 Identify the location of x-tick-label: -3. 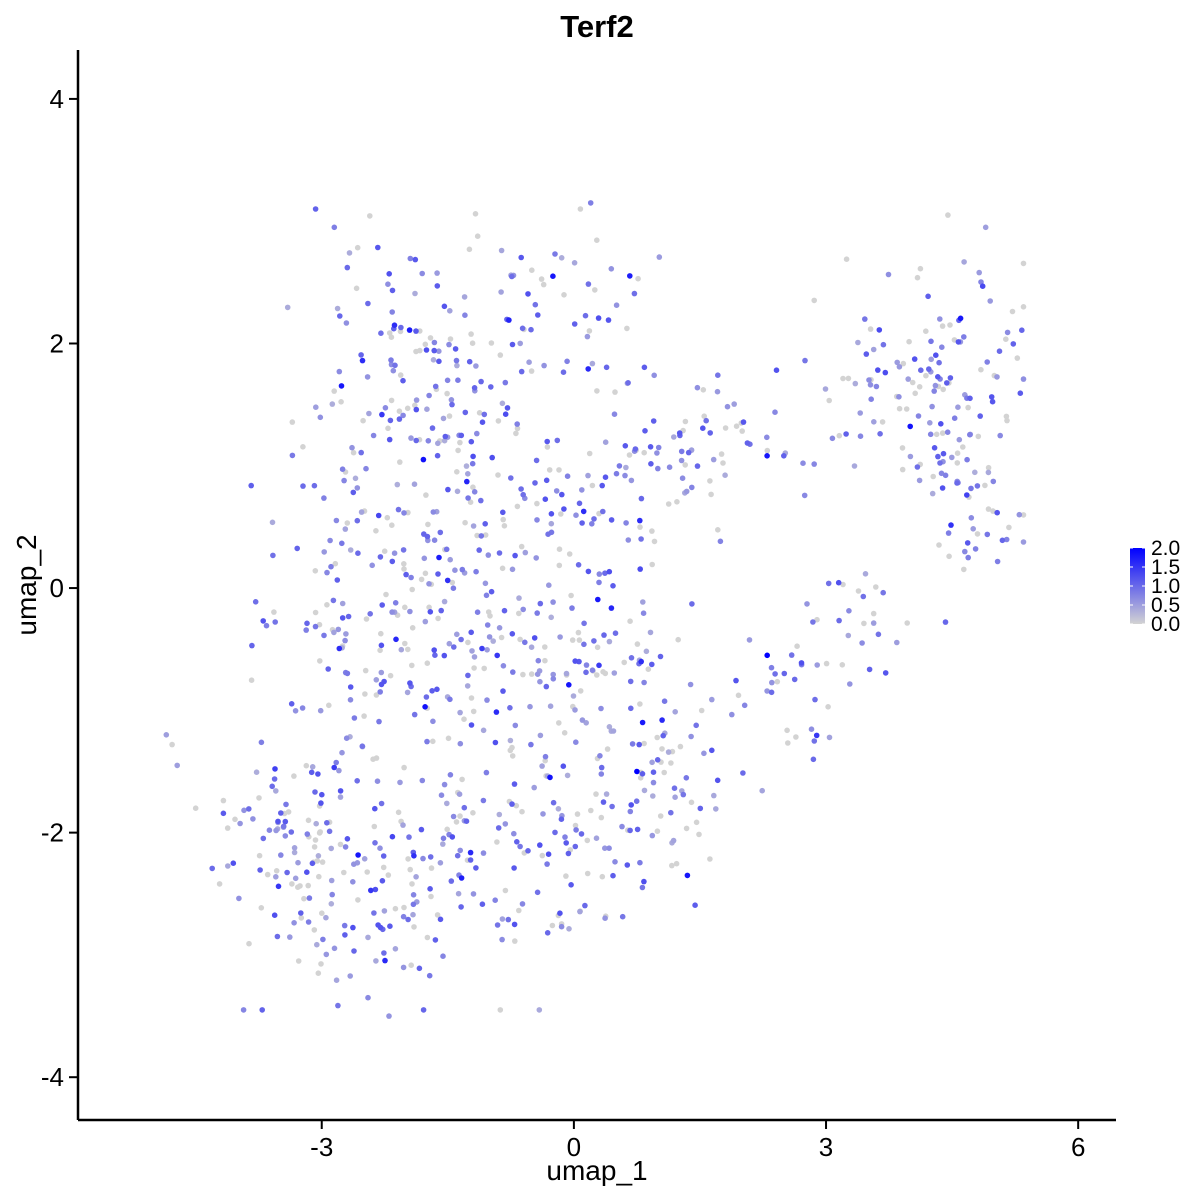
(321, 1147).